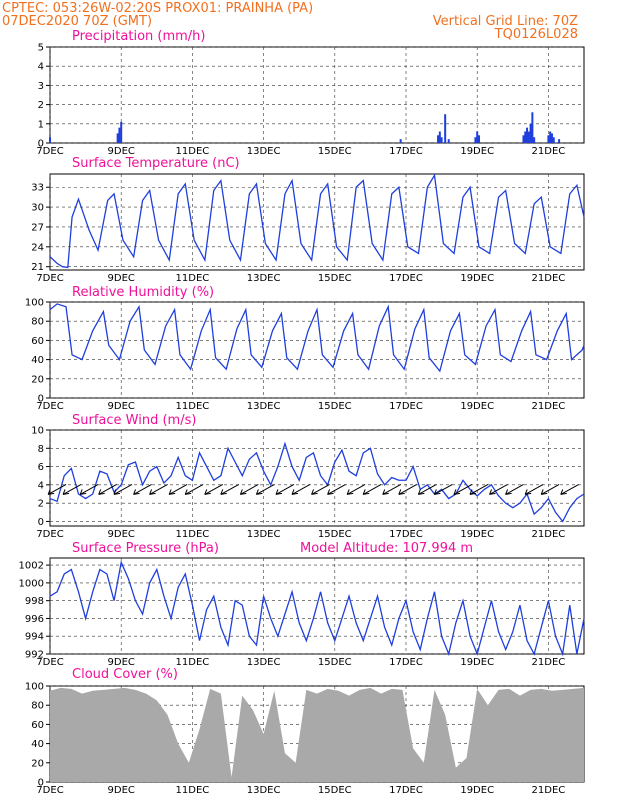 This screenshot has width=618, height=800. Describe the element at coordinates (406, 662) in the screenshot. I see `pressure-xtick-label: 17DEC` at that location.